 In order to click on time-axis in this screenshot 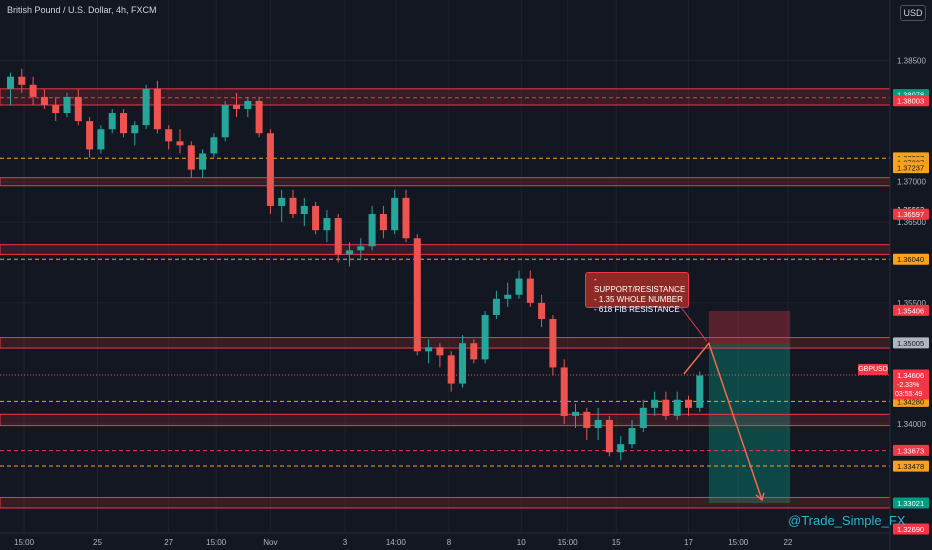, I will do `click(466, 541)`.